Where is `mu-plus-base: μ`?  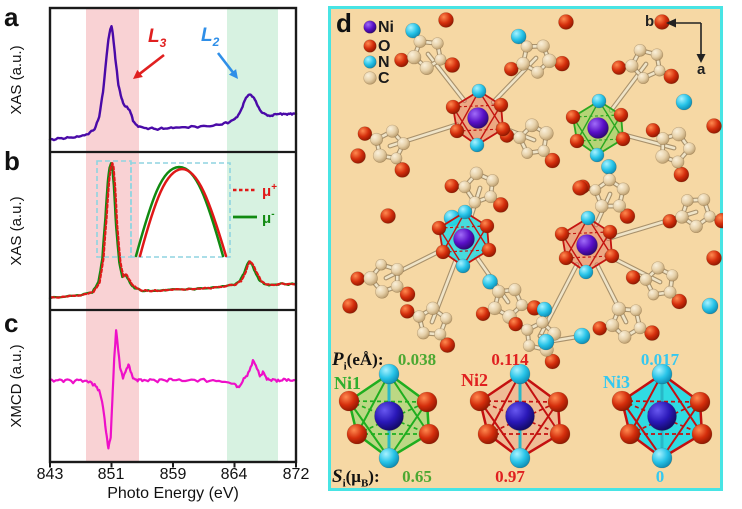 mu-plus-base: μ is located at coordinates (267, 191).